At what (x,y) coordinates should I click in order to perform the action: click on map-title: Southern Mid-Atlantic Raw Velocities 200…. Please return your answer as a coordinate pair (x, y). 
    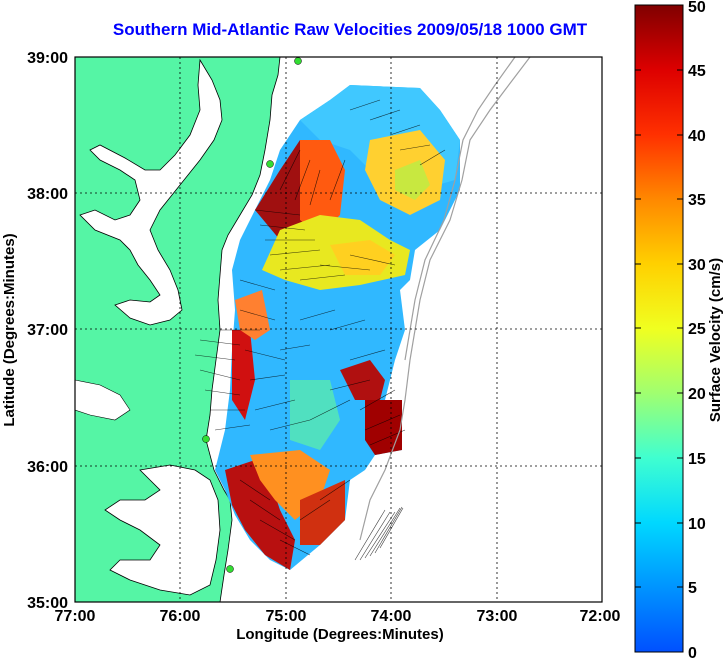
    Looking at the image, I should click on (350, 29).